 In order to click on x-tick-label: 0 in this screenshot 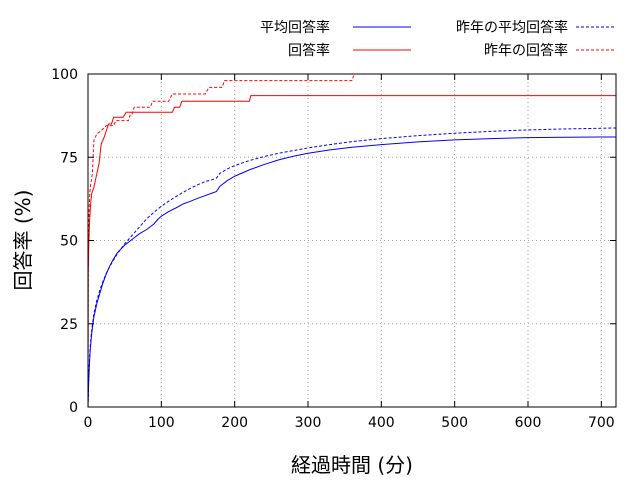, I will do `click(88, 423)`.